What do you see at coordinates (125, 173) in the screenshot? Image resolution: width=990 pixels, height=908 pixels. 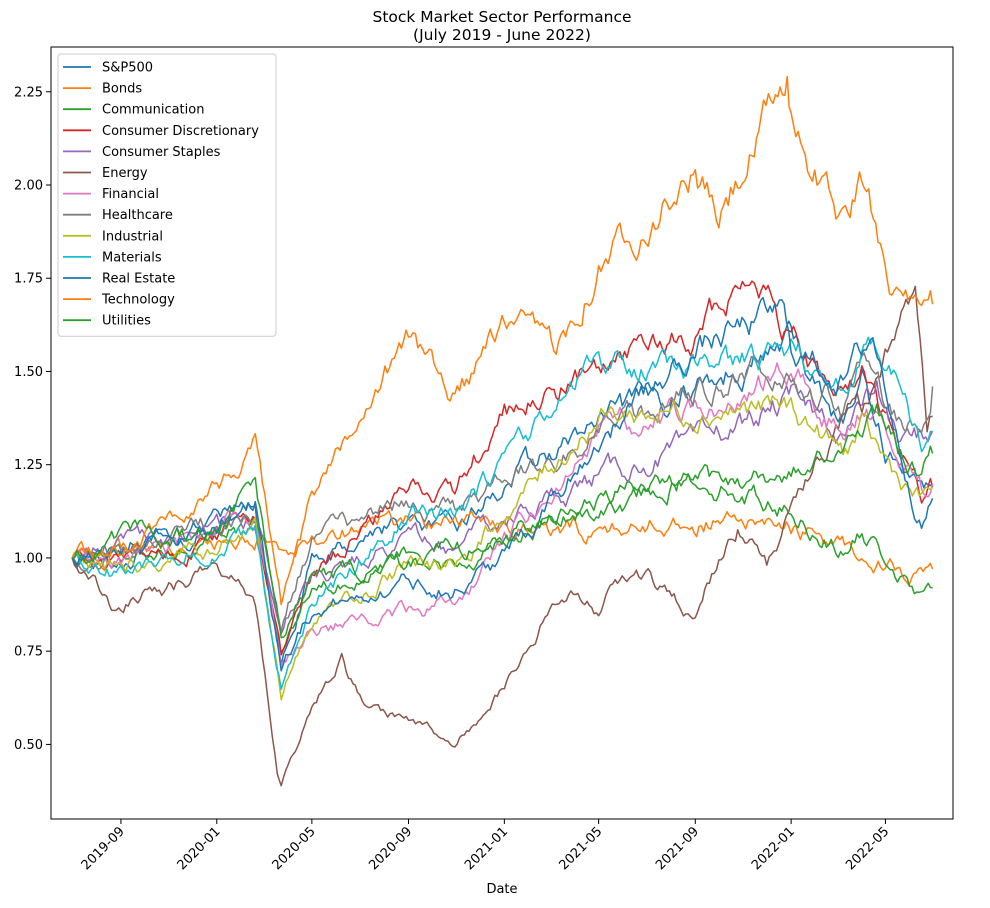 I see `legend-entry: Energy` at bounding box center [125, 173].